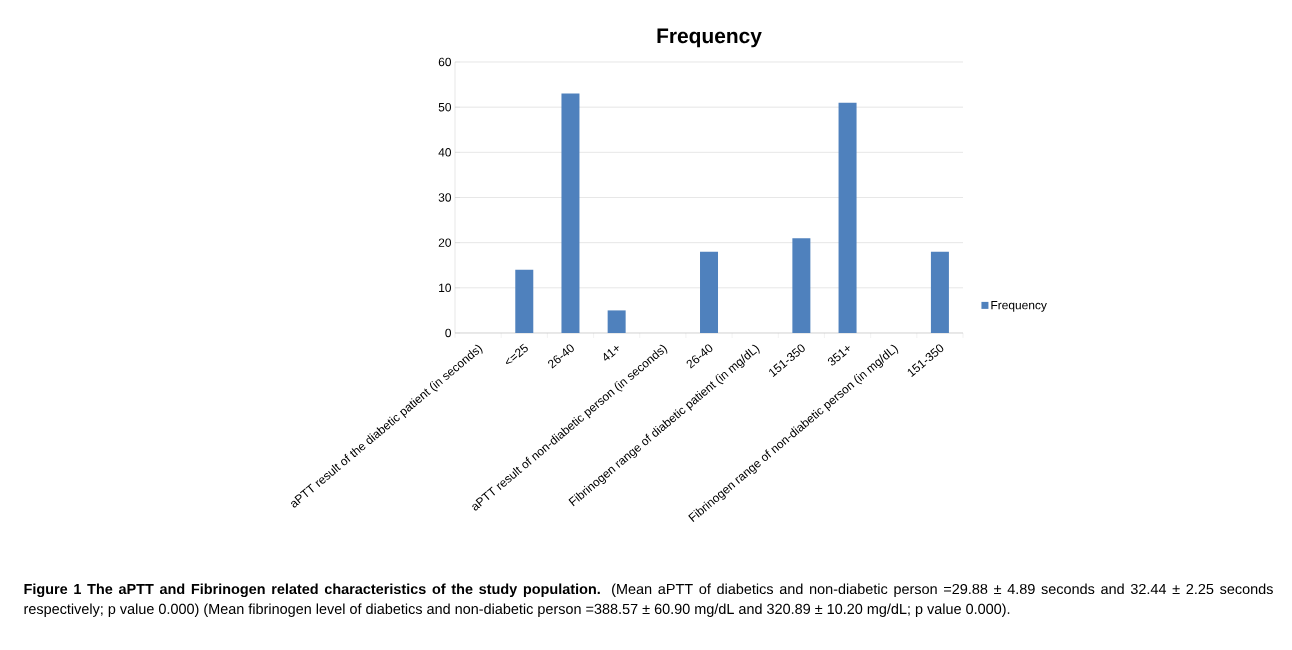 The image size is (1292, 650). I want to click on y-tick-label: 0, so click(448, 333).